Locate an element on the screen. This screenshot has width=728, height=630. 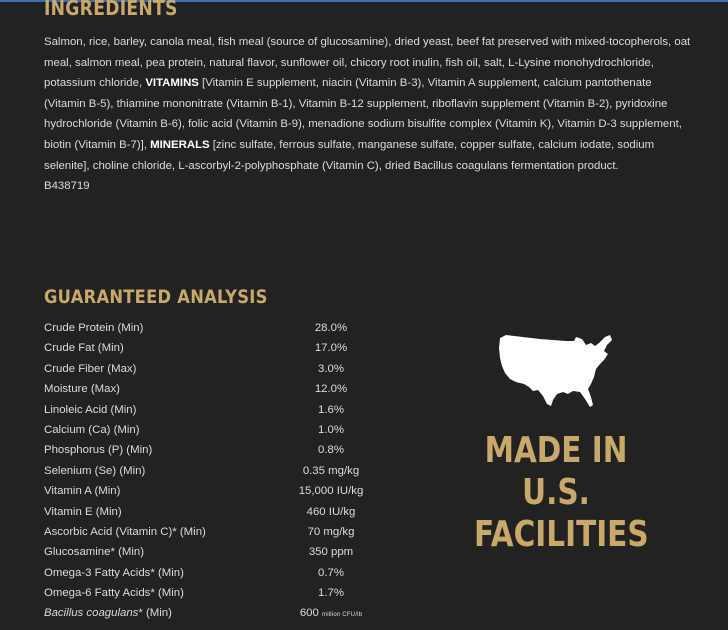
nutrient-name: Omega-3 Fatty Acids* (Min) is located at coordinates (114, 572).